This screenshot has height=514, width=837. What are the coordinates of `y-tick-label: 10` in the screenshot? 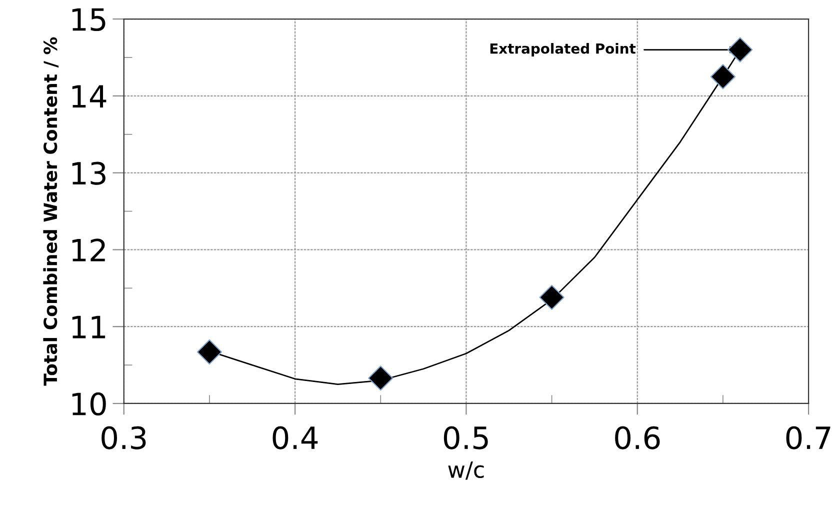 It's located at (89, 404).